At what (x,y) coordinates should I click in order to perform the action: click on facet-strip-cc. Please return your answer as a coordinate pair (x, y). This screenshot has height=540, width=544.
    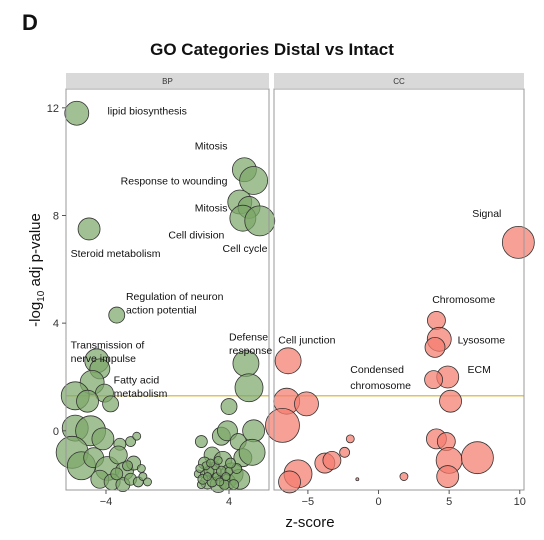
    Looking at the image, I should click on (399, 80).